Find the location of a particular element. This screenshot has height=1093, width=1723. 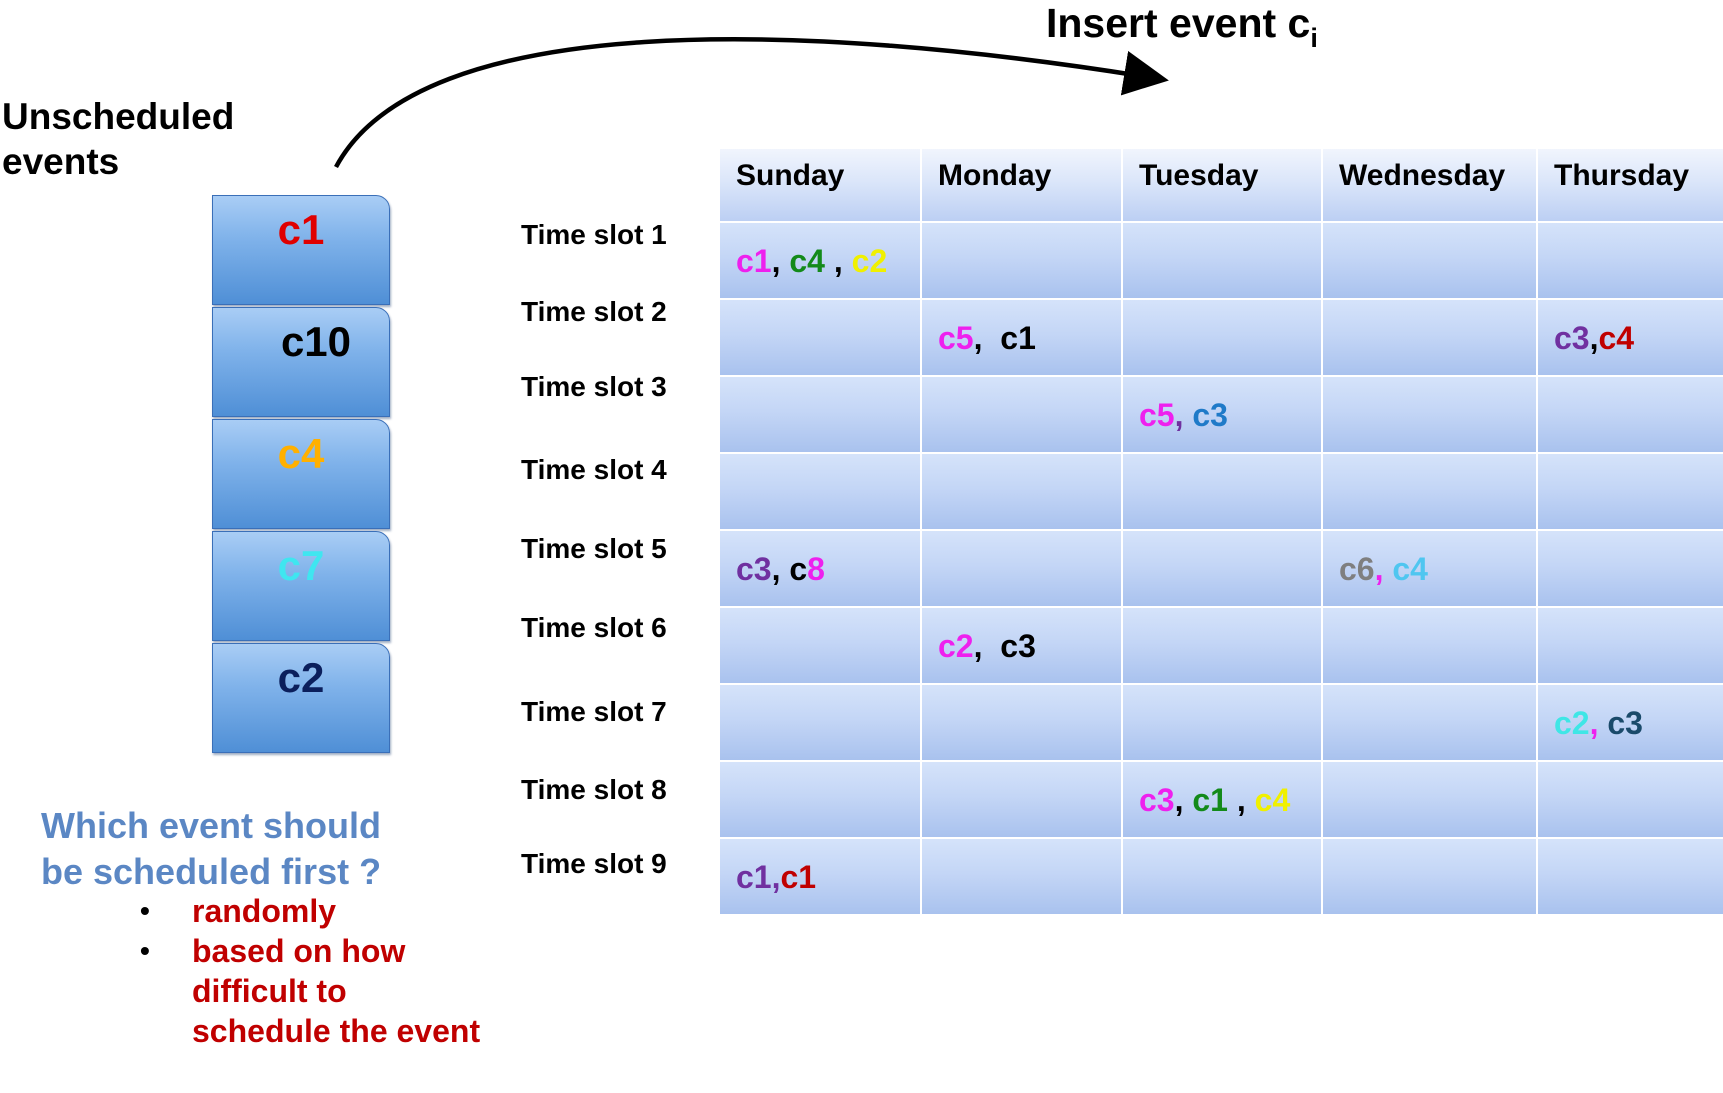

day-header-label: Monday is located at coordinates (995, 175).